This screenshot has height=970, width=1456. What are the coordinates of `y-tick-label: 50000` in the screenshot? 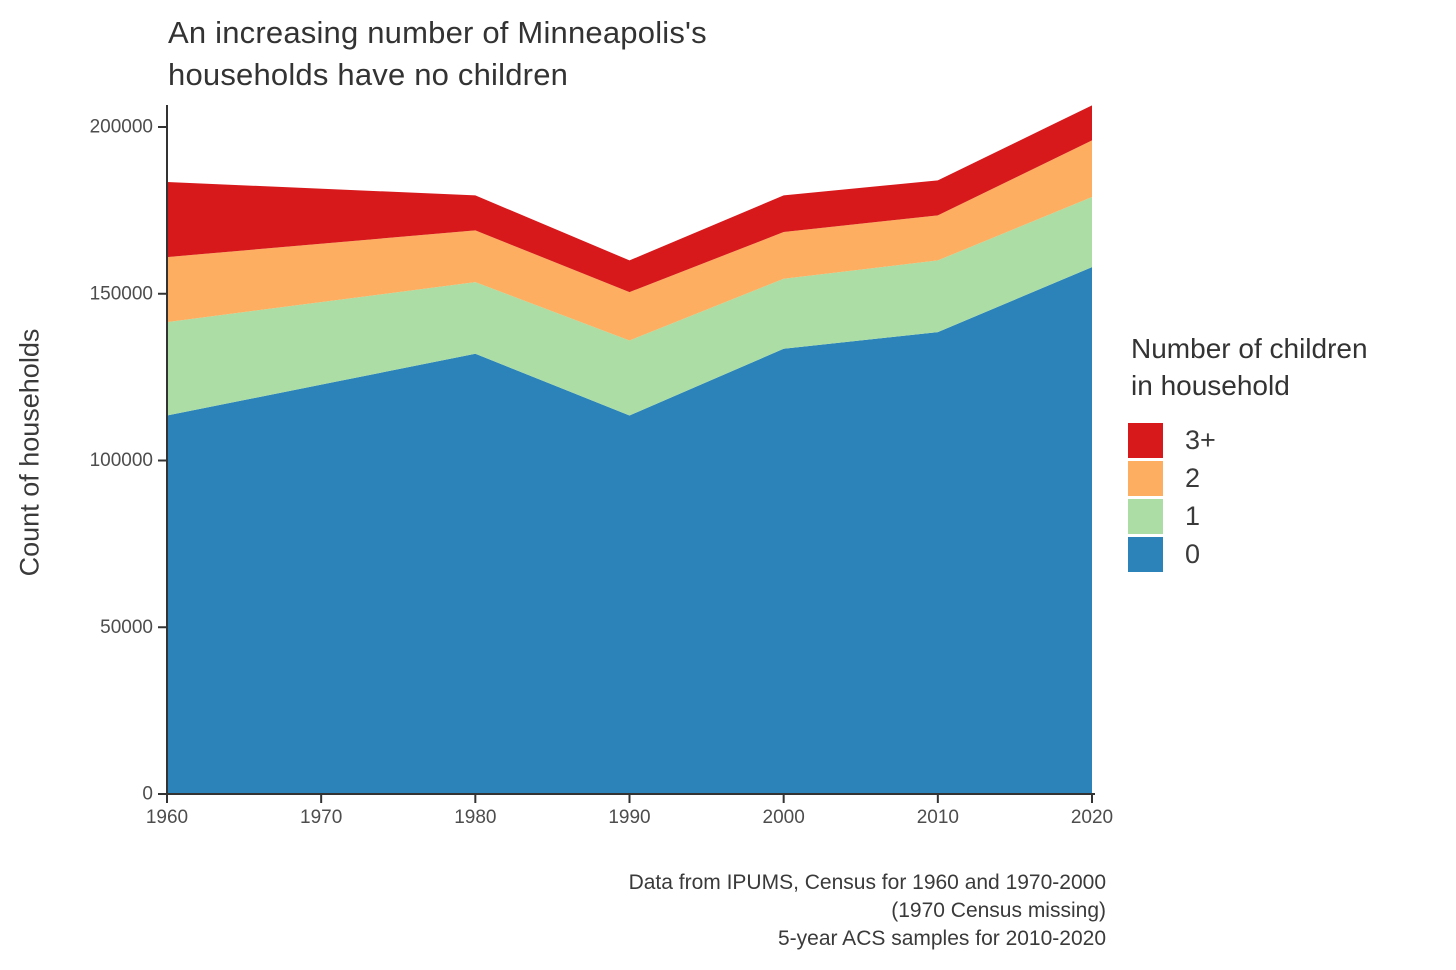 It's located at (126, 627).